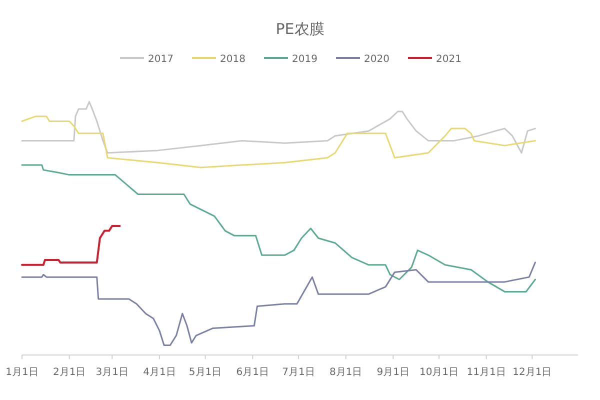  What do you see at coordinates (22, 372) in the screenshot?
I see `x-tick-label: 1月1日` at bounding box center [22, 372].